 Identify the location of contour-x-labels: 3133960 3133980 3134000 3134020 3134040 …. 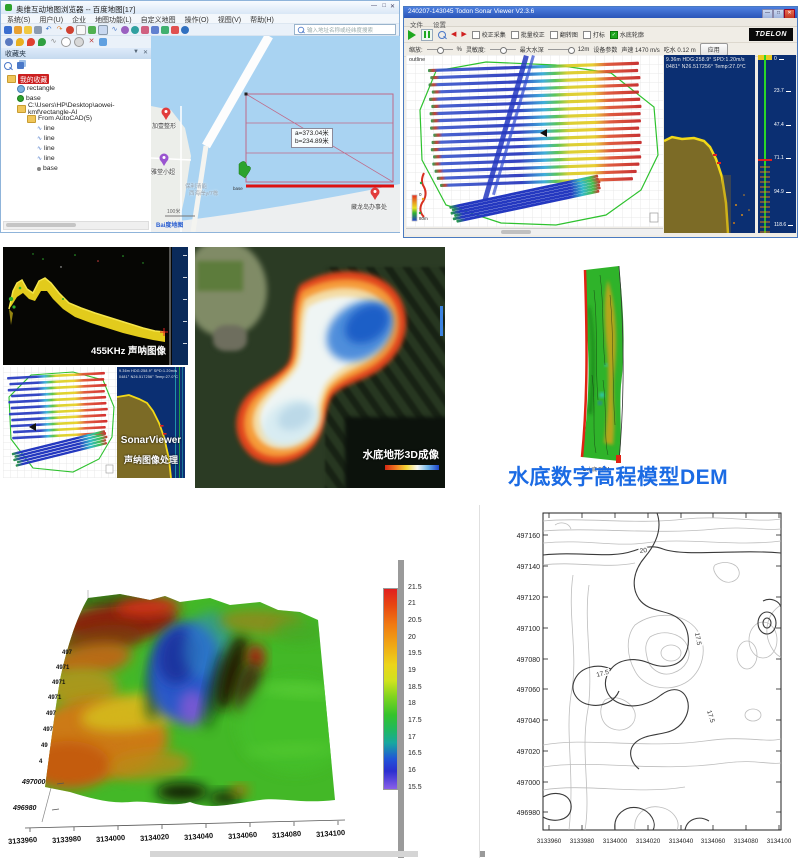
(664, 841).